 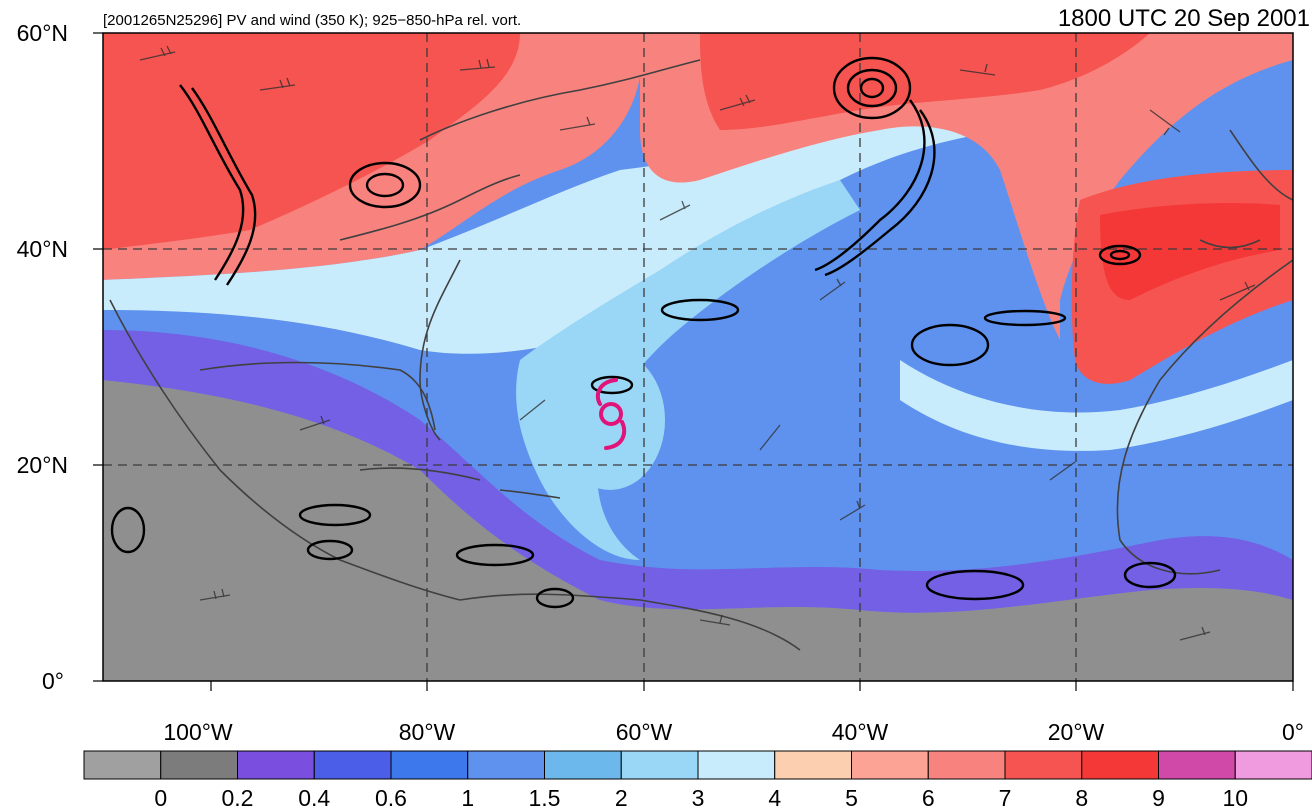 I want to click on canada-coast, so click(x=560, y=100).